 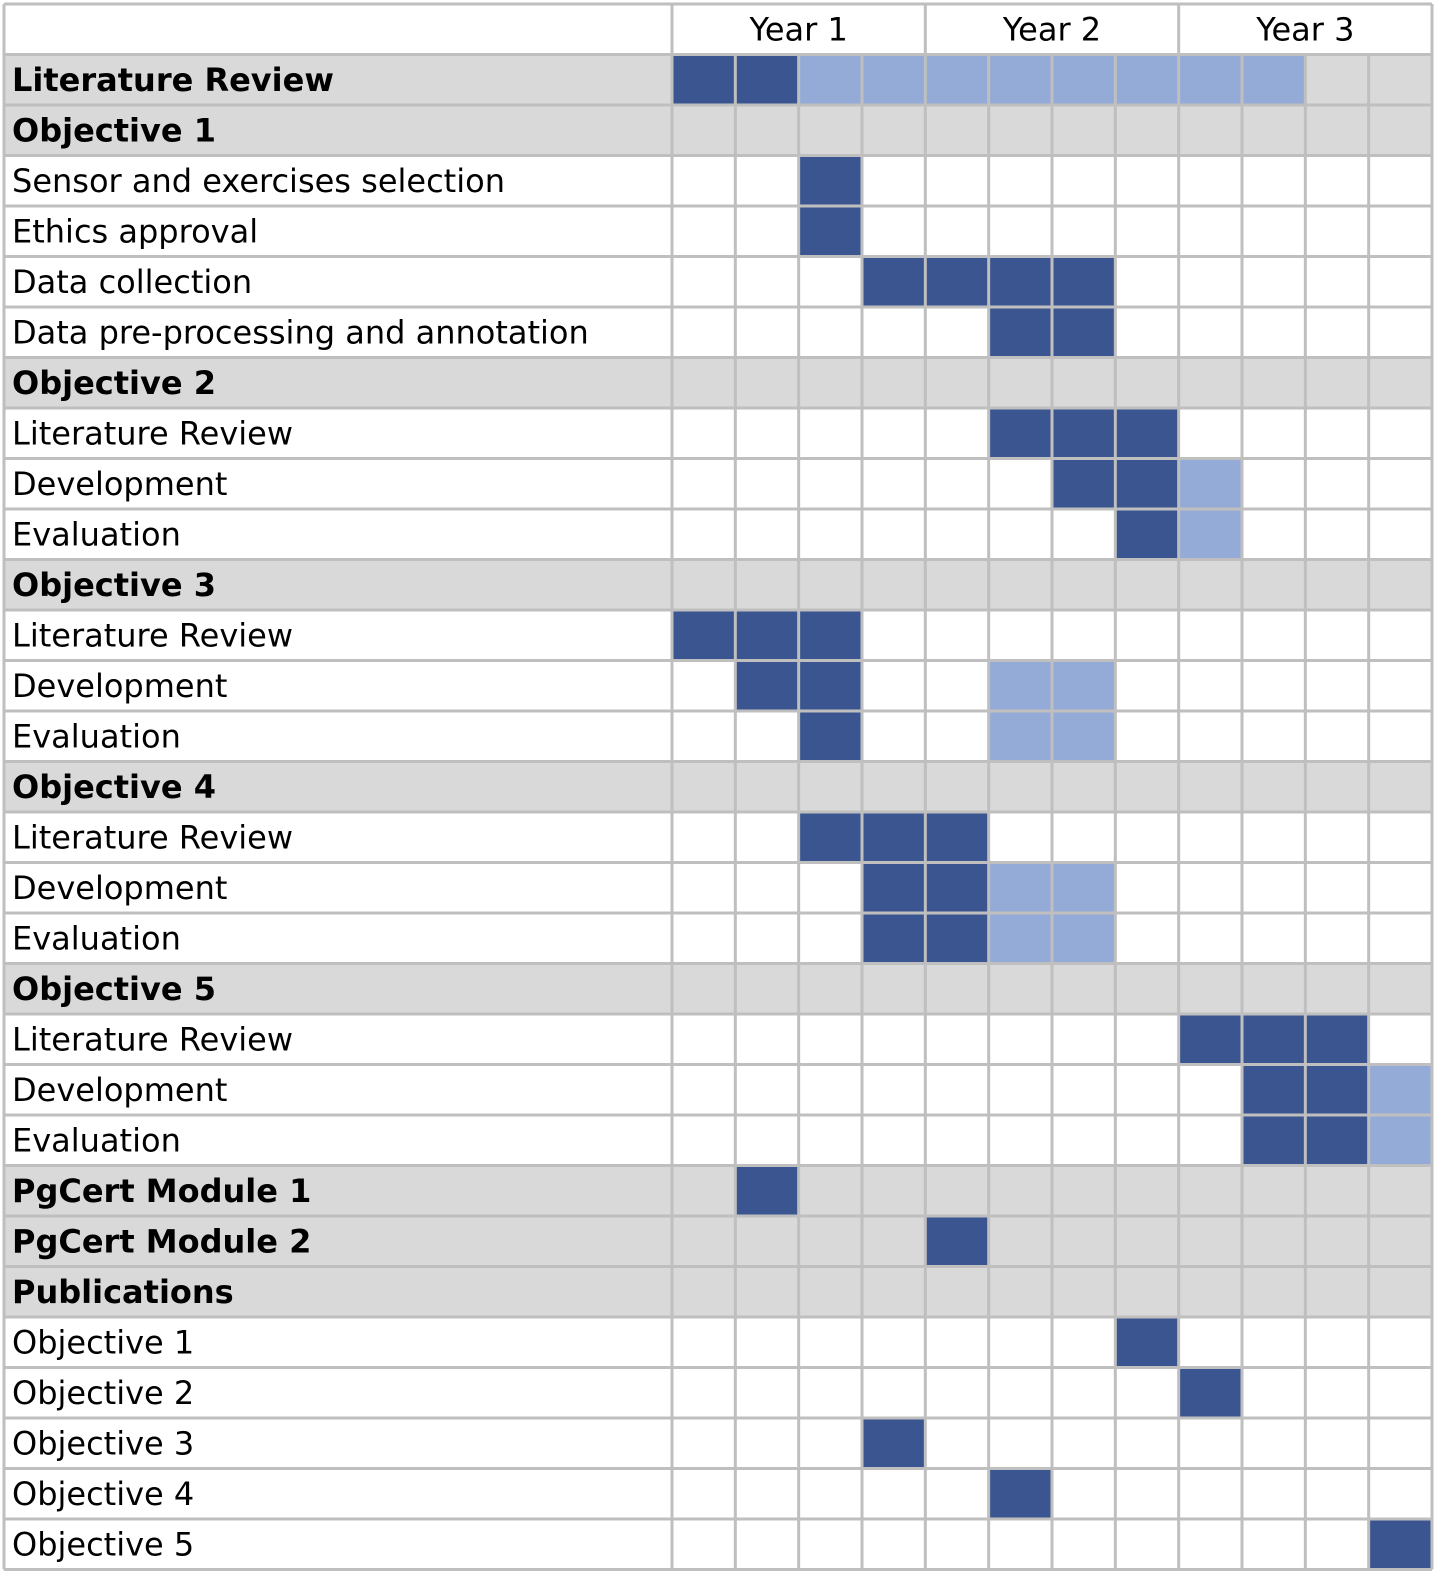 I want to click on year-labels: Year 1 Year 2 Year 3, so click(x=1052, y=29).